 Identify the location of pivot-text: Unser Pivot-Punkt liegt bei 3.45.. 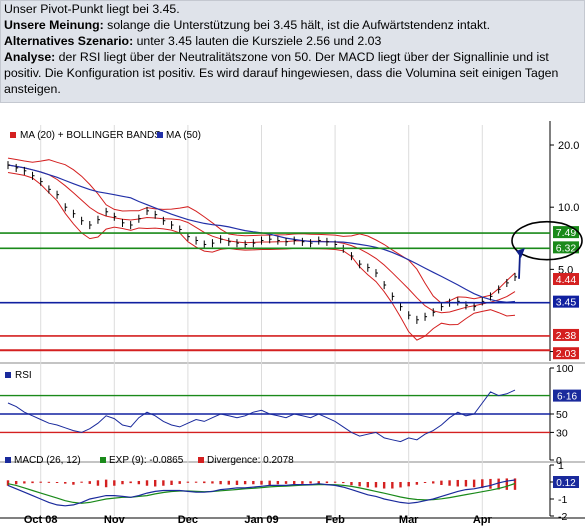
(92, 9).